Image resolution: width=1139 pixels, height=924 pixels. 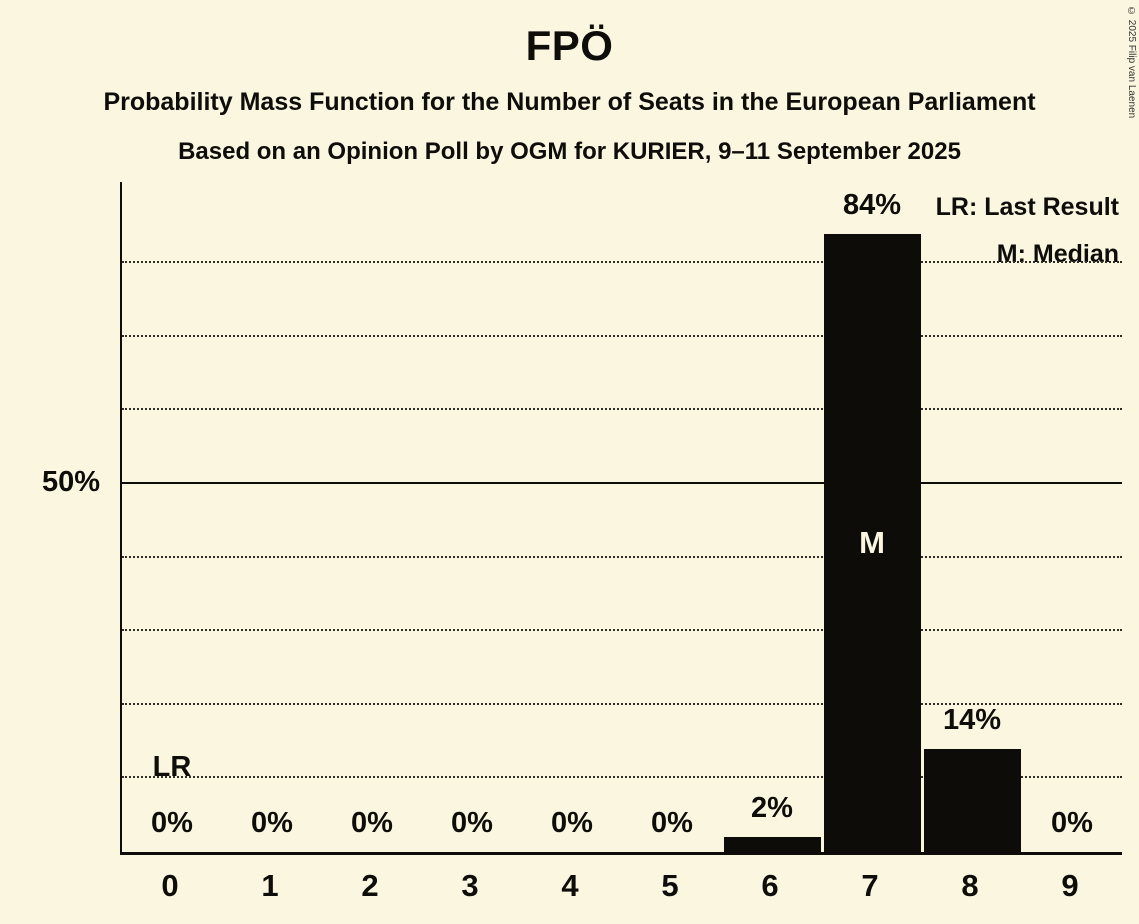 I want to click on x-axis-label-3: 3, so click(x=470, y=885).